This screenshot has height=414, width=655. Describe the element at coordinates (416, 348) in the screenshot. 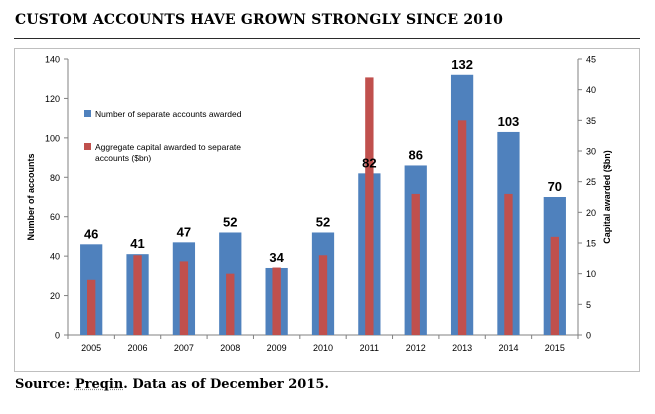

I see `x-axis-tick-label: 2012` at that location.